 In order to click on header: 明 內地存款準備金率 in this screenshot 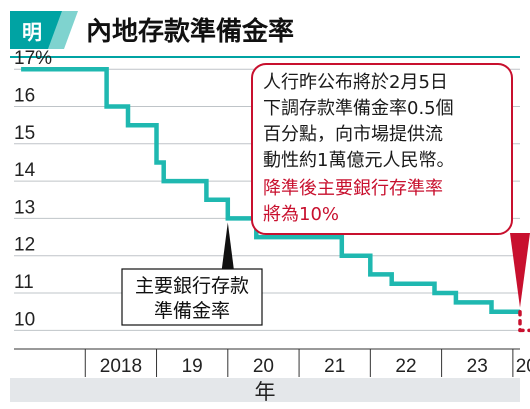, I will do `click(265, 34)`.